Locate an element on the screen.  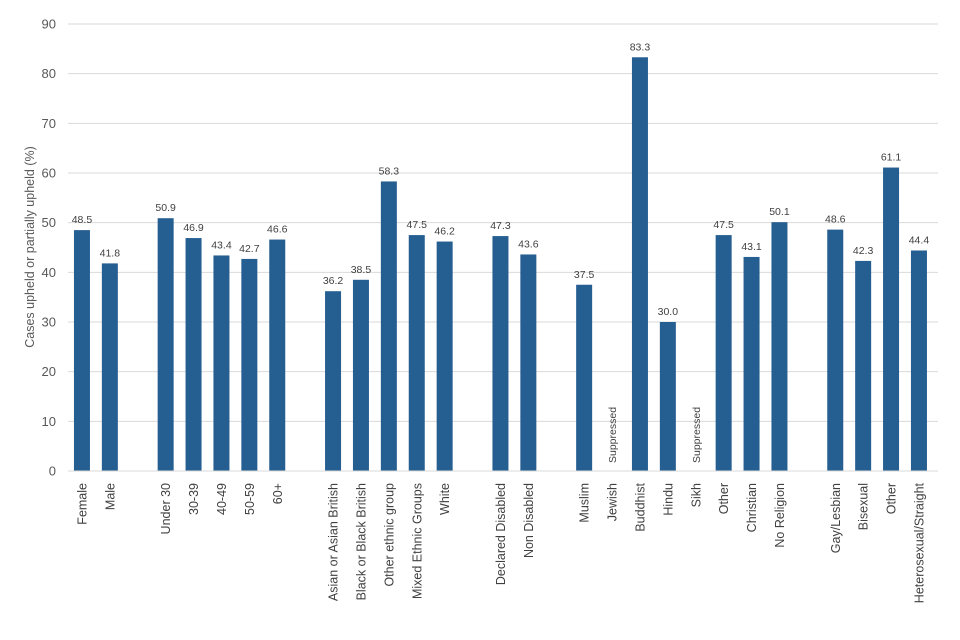
data-label: 42.3 is located at coordinates (863, 251).